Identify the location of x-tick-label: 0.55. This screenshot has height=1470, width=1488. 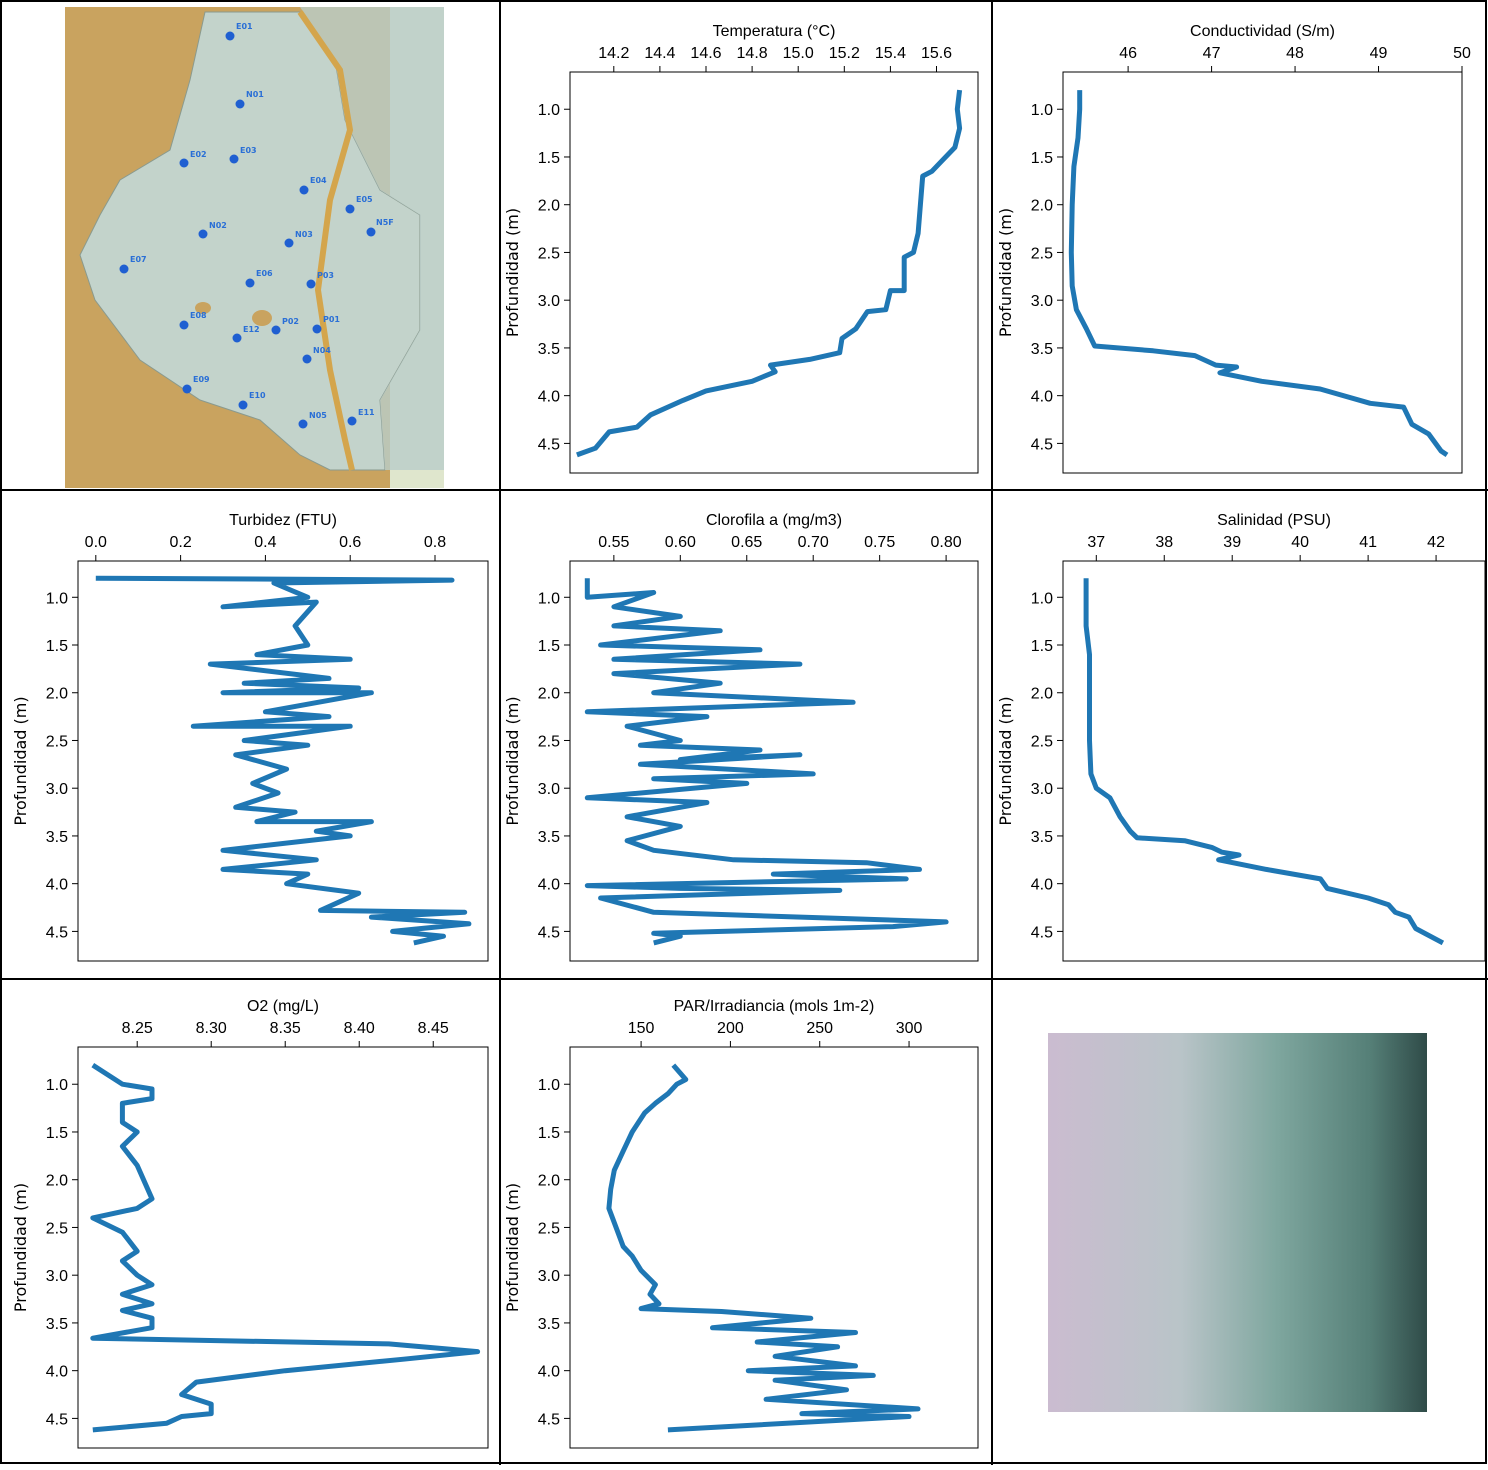
(613, 542).